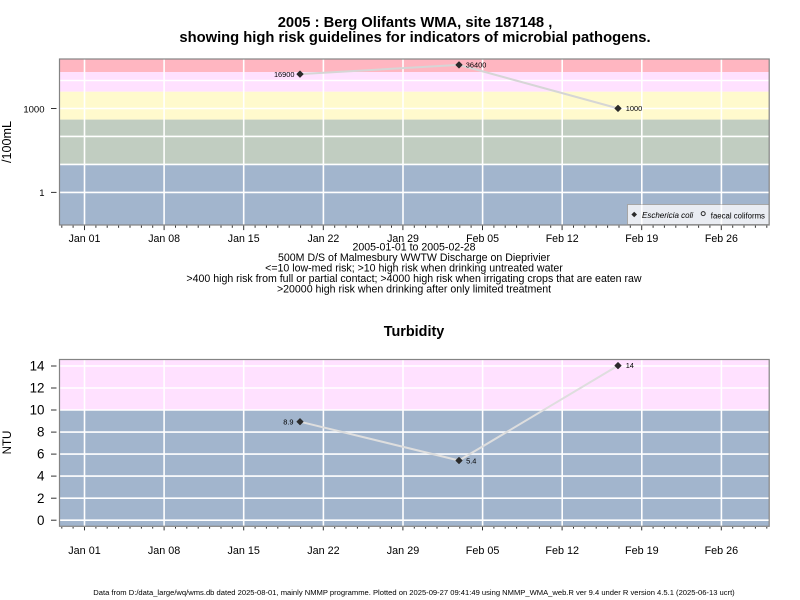 The width and height of the screenshot is (800, 600). I want to click on svg-text: 5.4, so click(471, 460).